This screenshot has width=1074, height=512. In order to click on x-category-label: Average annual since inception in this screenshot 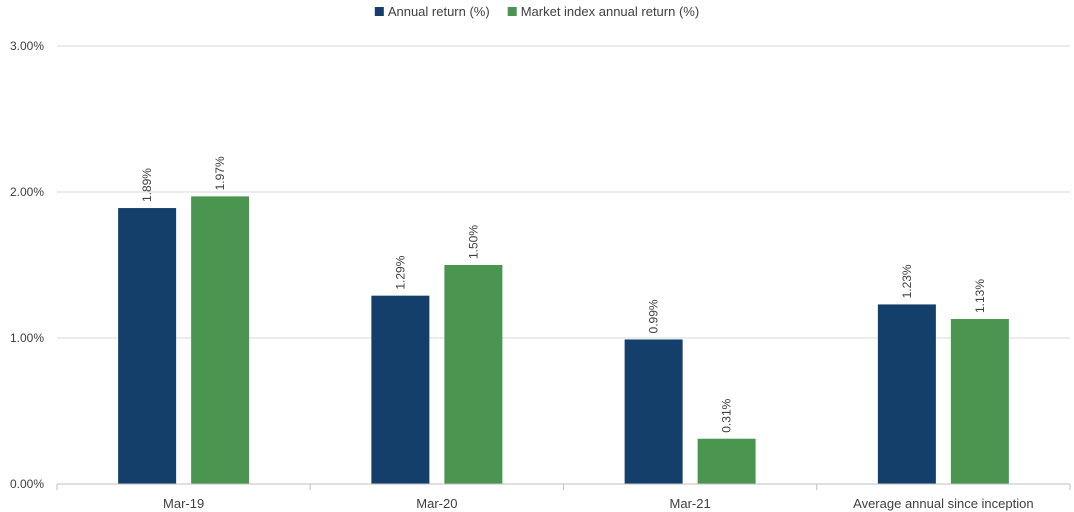, I will do `click(943, 503)`.